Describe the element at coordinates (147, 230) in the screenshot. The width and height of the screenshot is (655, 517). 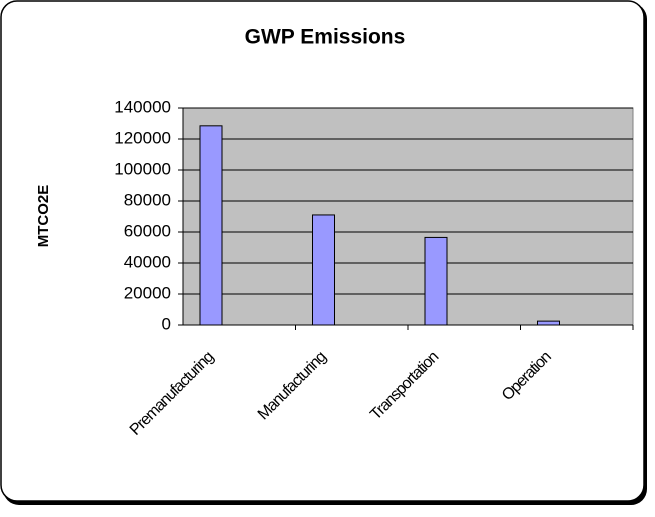
I see `y-tick-label: 60000` at that location.